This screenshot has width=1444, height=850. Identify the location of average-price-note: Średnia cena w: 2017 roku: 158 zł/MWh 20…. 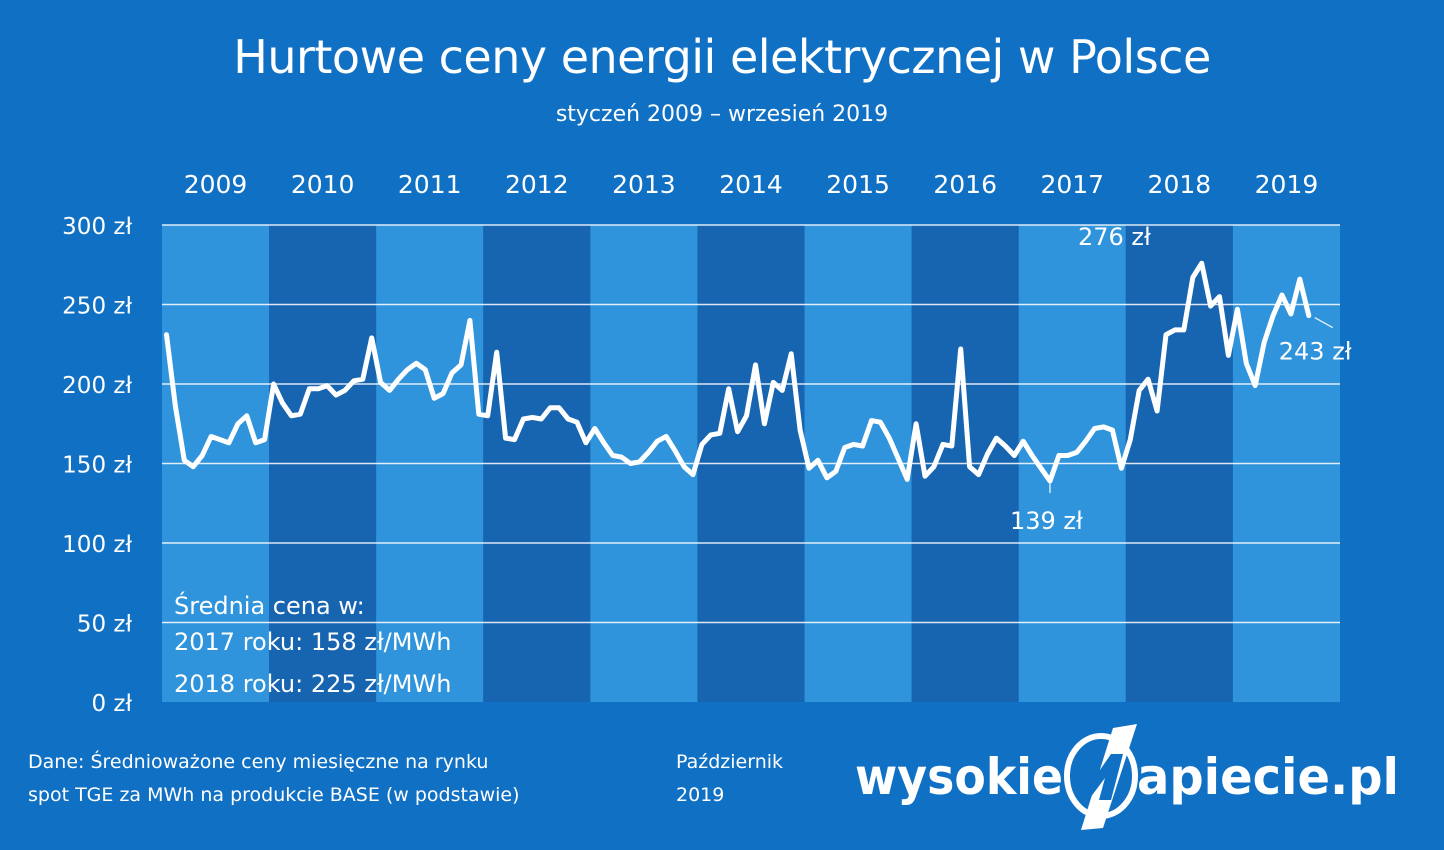
(312, 644).